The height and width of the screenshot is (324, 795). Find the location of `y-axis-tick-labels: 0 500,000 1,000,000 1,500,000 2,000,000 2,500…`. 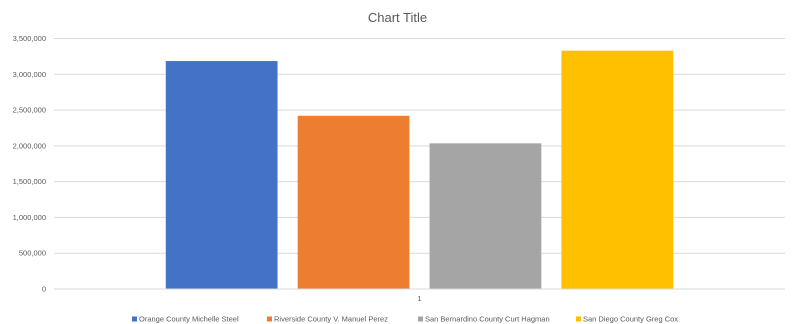

y-axis-tick-labels: 0 500,000 1,000,000 1,500,000 2,000,000 2,500… is located at coordinates (29, 164).